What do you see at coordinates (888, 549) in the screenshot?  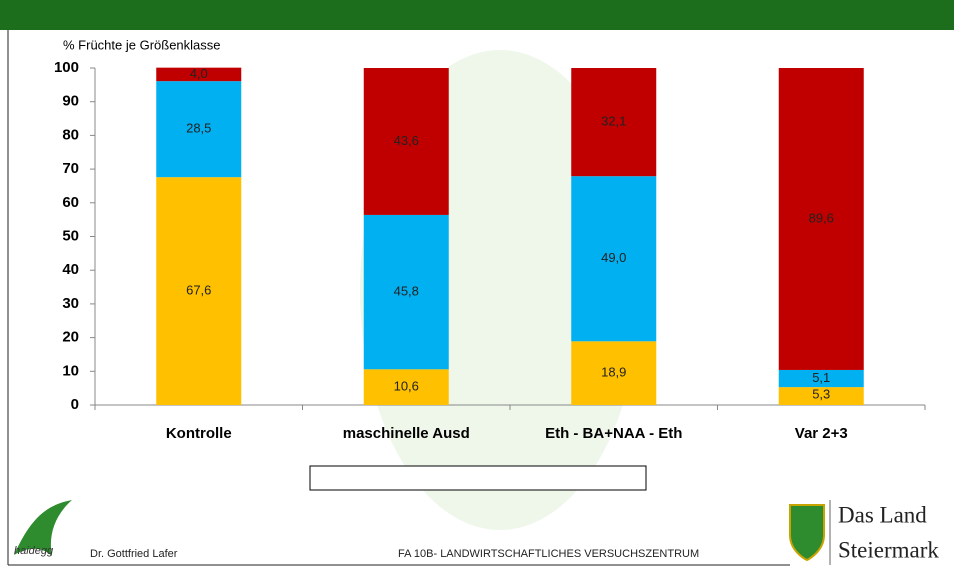 I see `state-name: Steiermark` at bounding box center [888, 549].